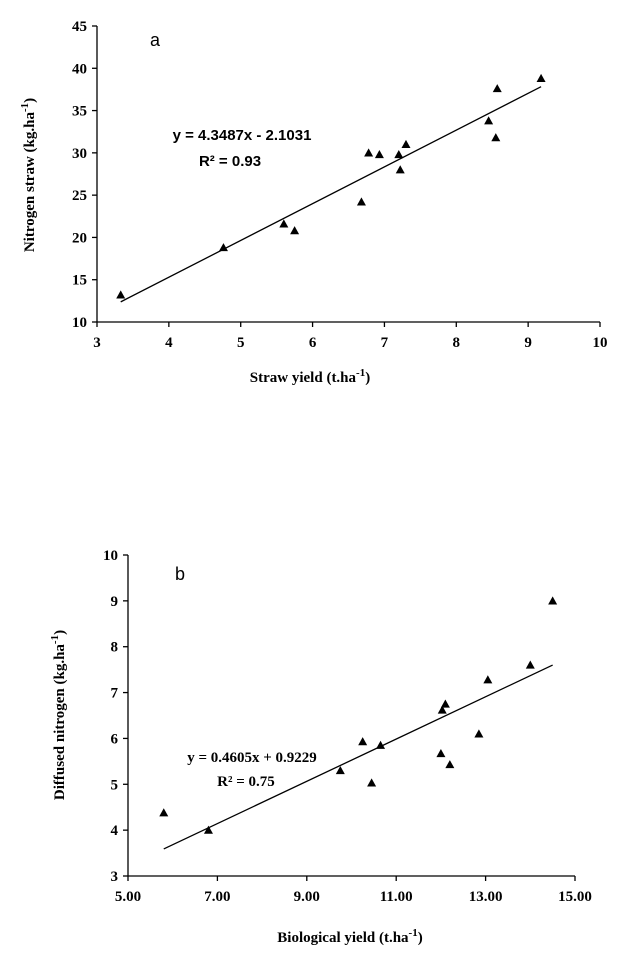 The width and height of the screenshot is (621, 954). I want to click on x-tick-label: 3, so click(97, 343).